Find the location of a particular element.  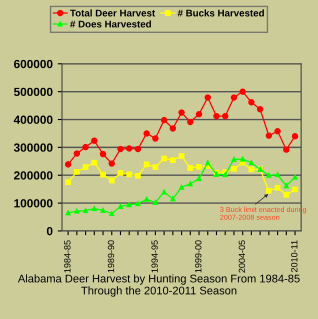

y-tick-label: 200000 is located at coordinates (33, 175).